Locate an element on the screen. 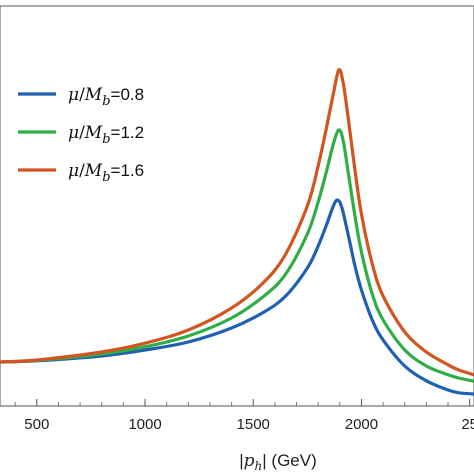 The width and height of the screenshot is (474, 474). legend: μ/Mb=0.8 μ/Mb=1.2 μ/Mb=1.6 is located at coordinates (81, 135).